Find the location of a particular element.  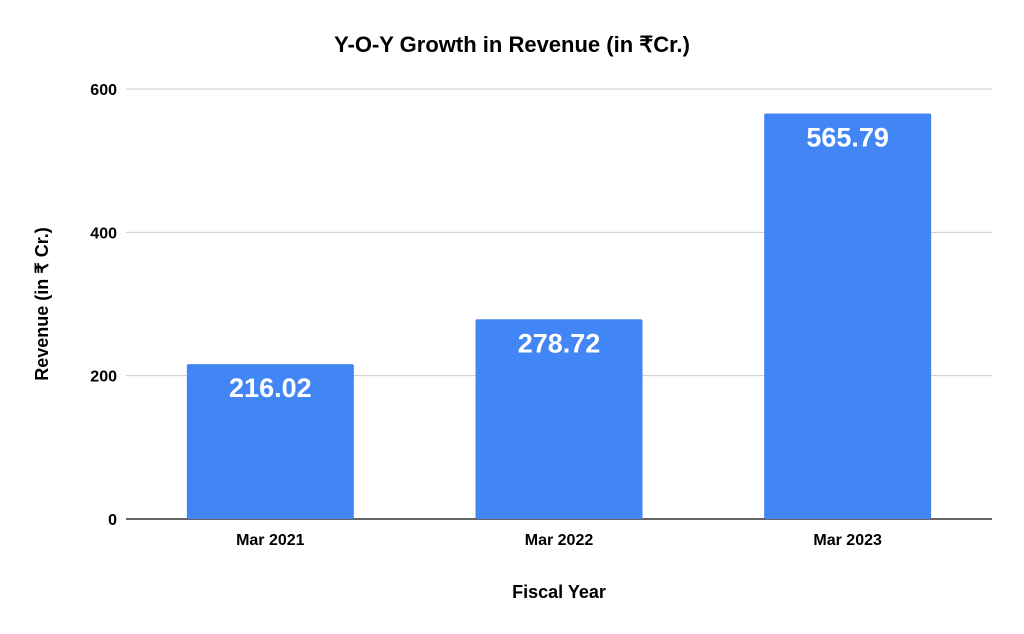

y-axis-ticks: 0 200 400 600 is located at coordinates (103, 305).